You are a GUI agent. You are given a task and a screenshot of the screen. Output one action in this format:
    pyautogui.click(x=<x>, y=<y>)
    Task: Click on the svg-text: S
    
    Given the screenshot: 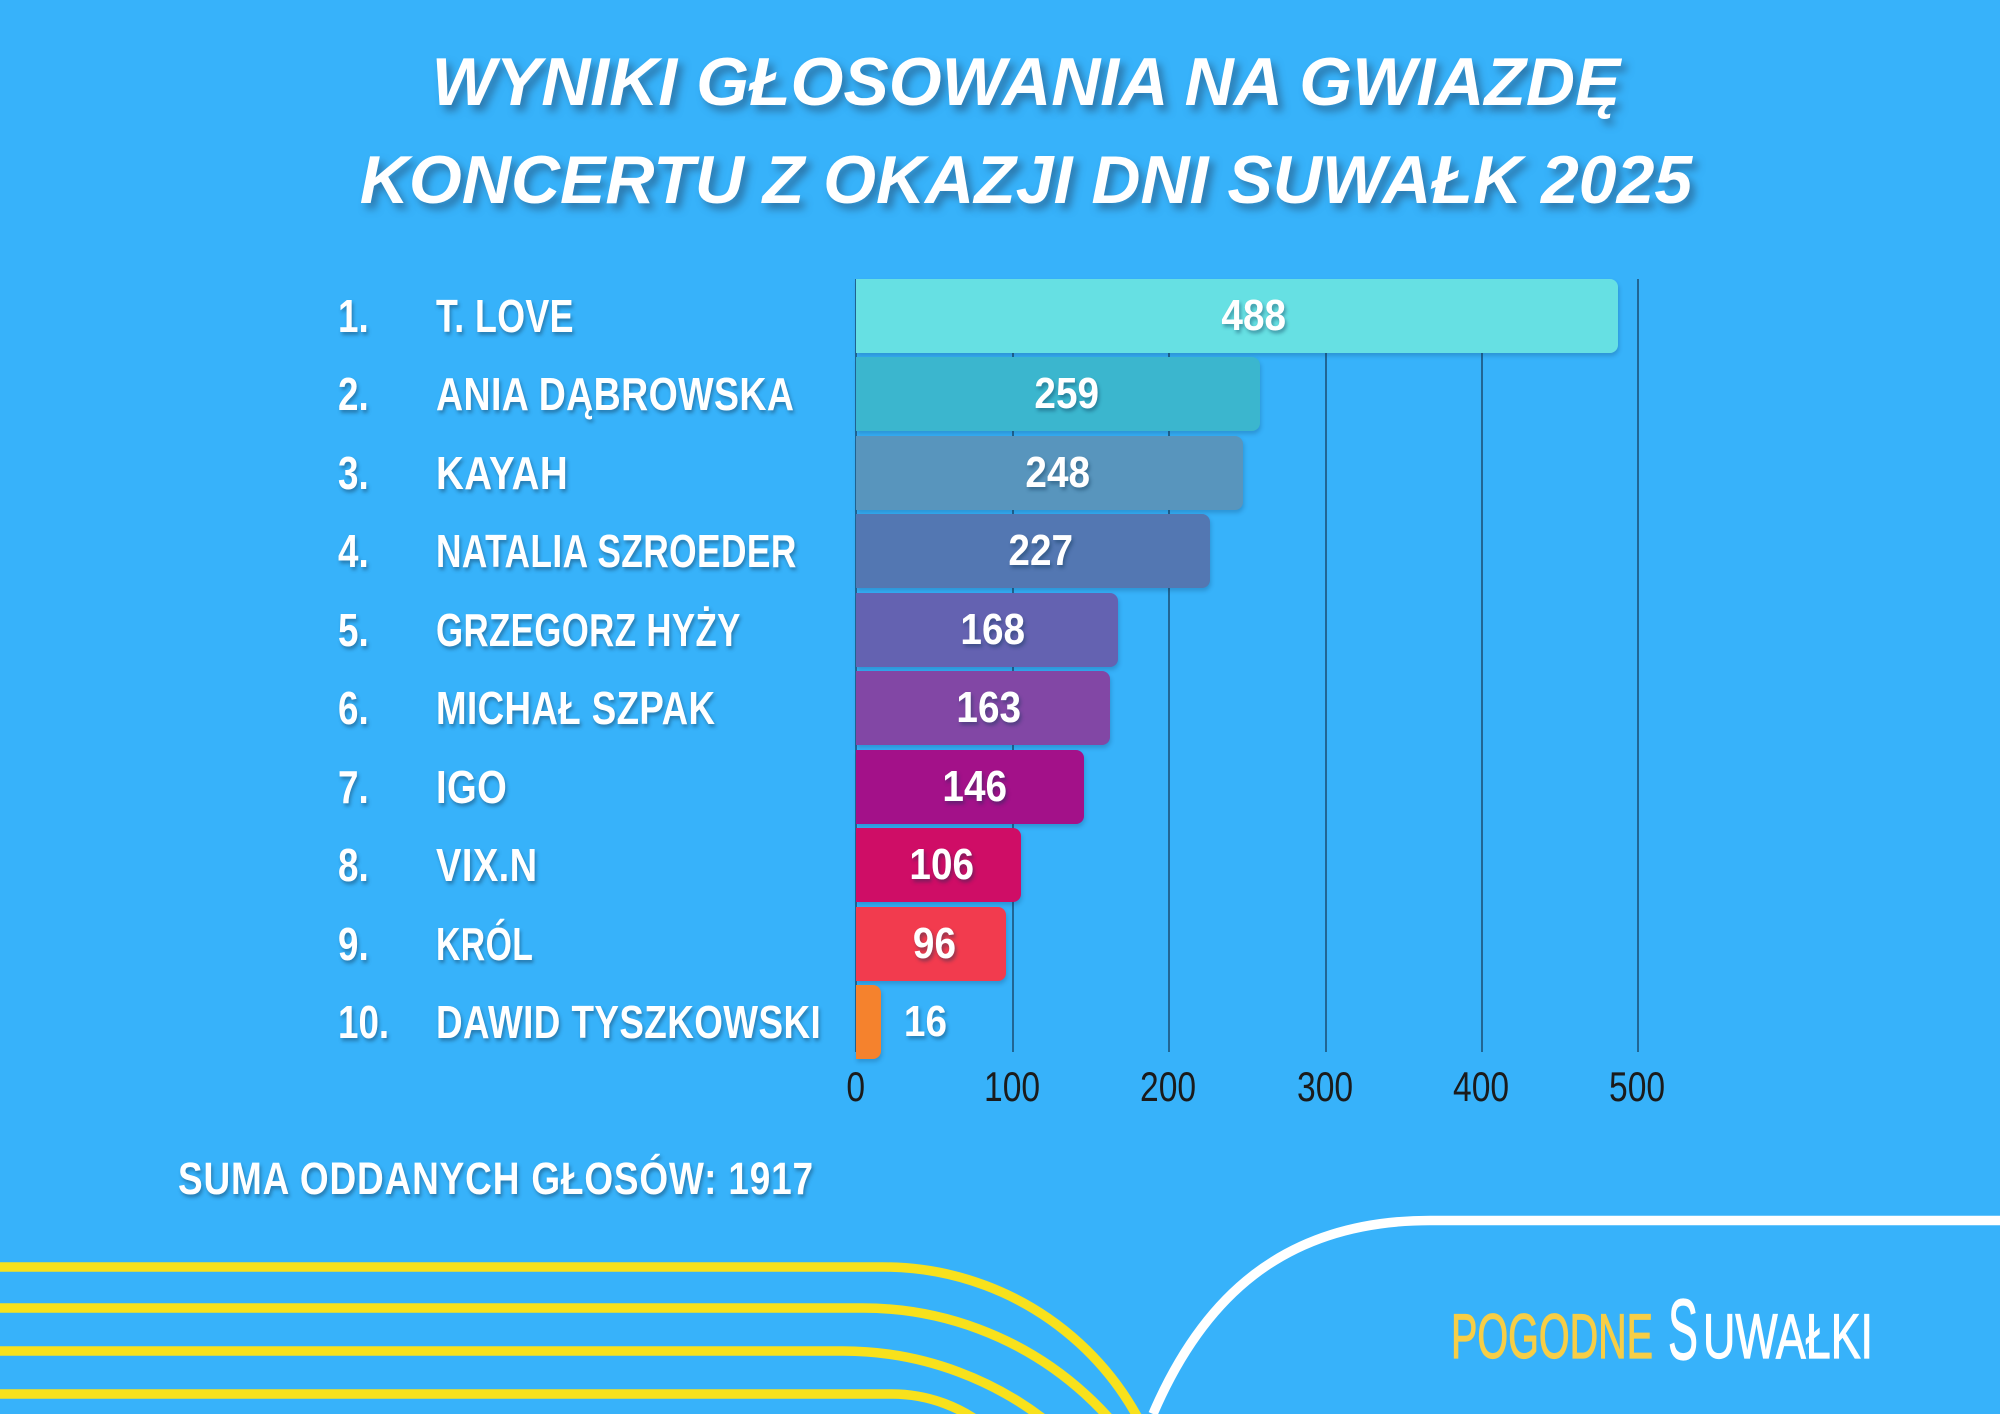 What is the action you would take?
    pyautogui.click(x=1683, y=1330)
    